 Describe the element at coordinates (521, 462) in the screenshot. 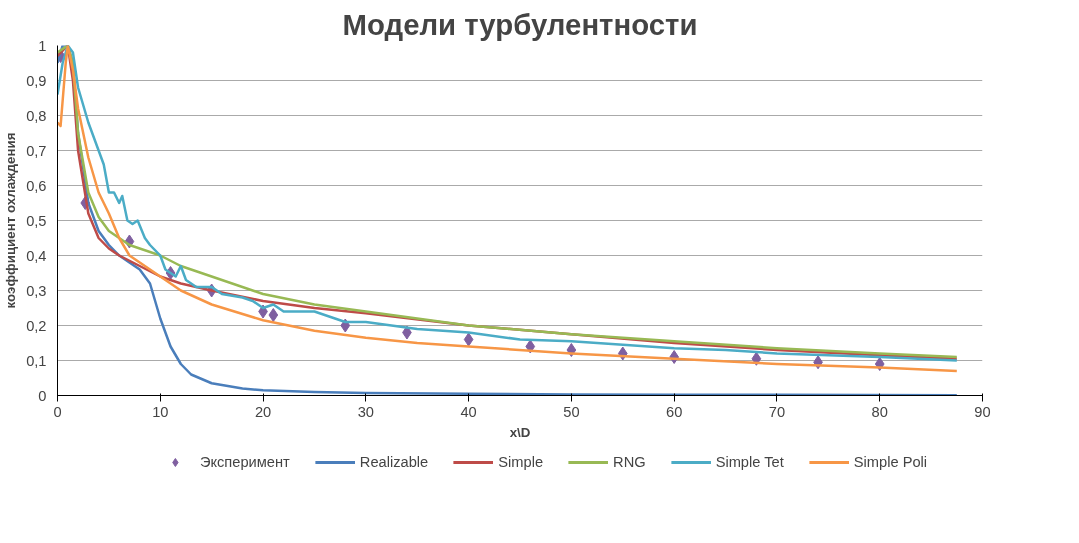

I see `legend-label: Simple` at that location.